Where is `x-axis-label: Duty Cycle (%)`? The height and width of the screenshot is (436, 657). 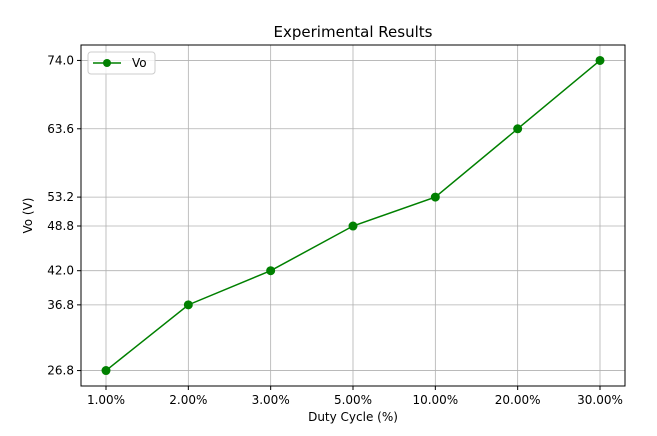 x-axis-label: Duty Cycle (%) is located at coordinates (353, 417).